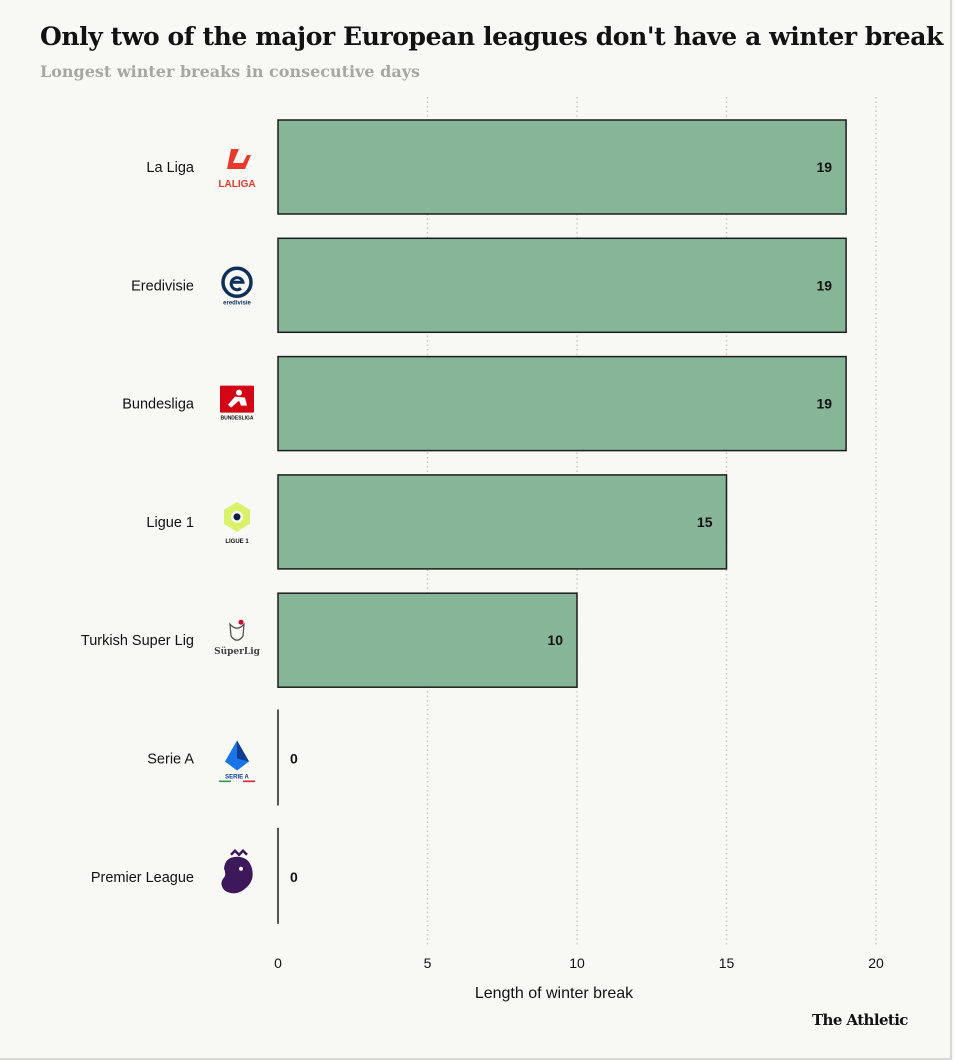  I want to click on logo-text: LALIGA, so click(236, 184).